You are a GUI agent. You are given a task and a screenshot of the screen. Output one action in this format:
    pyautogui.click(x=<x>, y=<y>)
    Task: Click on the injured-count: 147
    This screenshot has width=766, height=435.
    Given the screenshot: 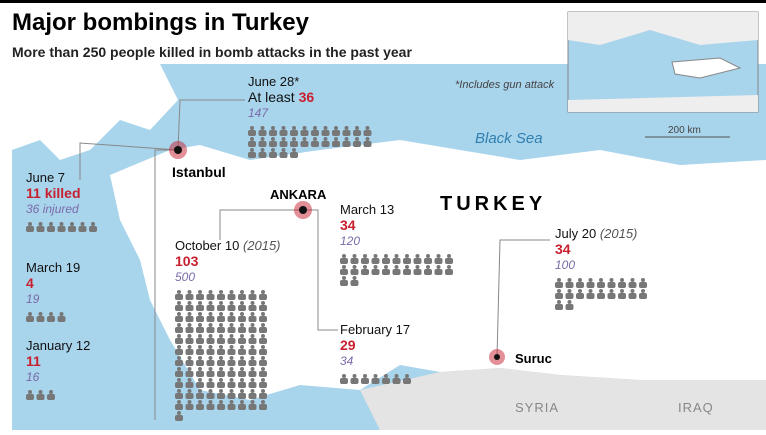 What is the action you would take?
    pyautogui.click(x=258, y=113)
    